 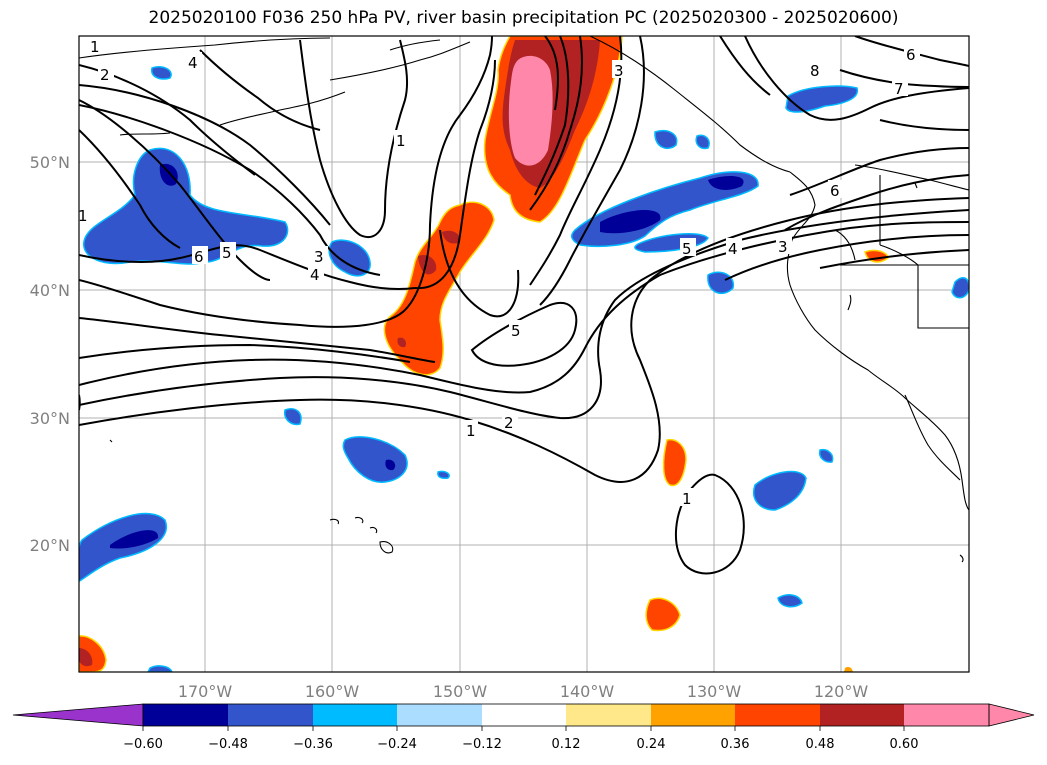 I want to click on lon-tick-label: 130°W, so click(x=714, y=691).